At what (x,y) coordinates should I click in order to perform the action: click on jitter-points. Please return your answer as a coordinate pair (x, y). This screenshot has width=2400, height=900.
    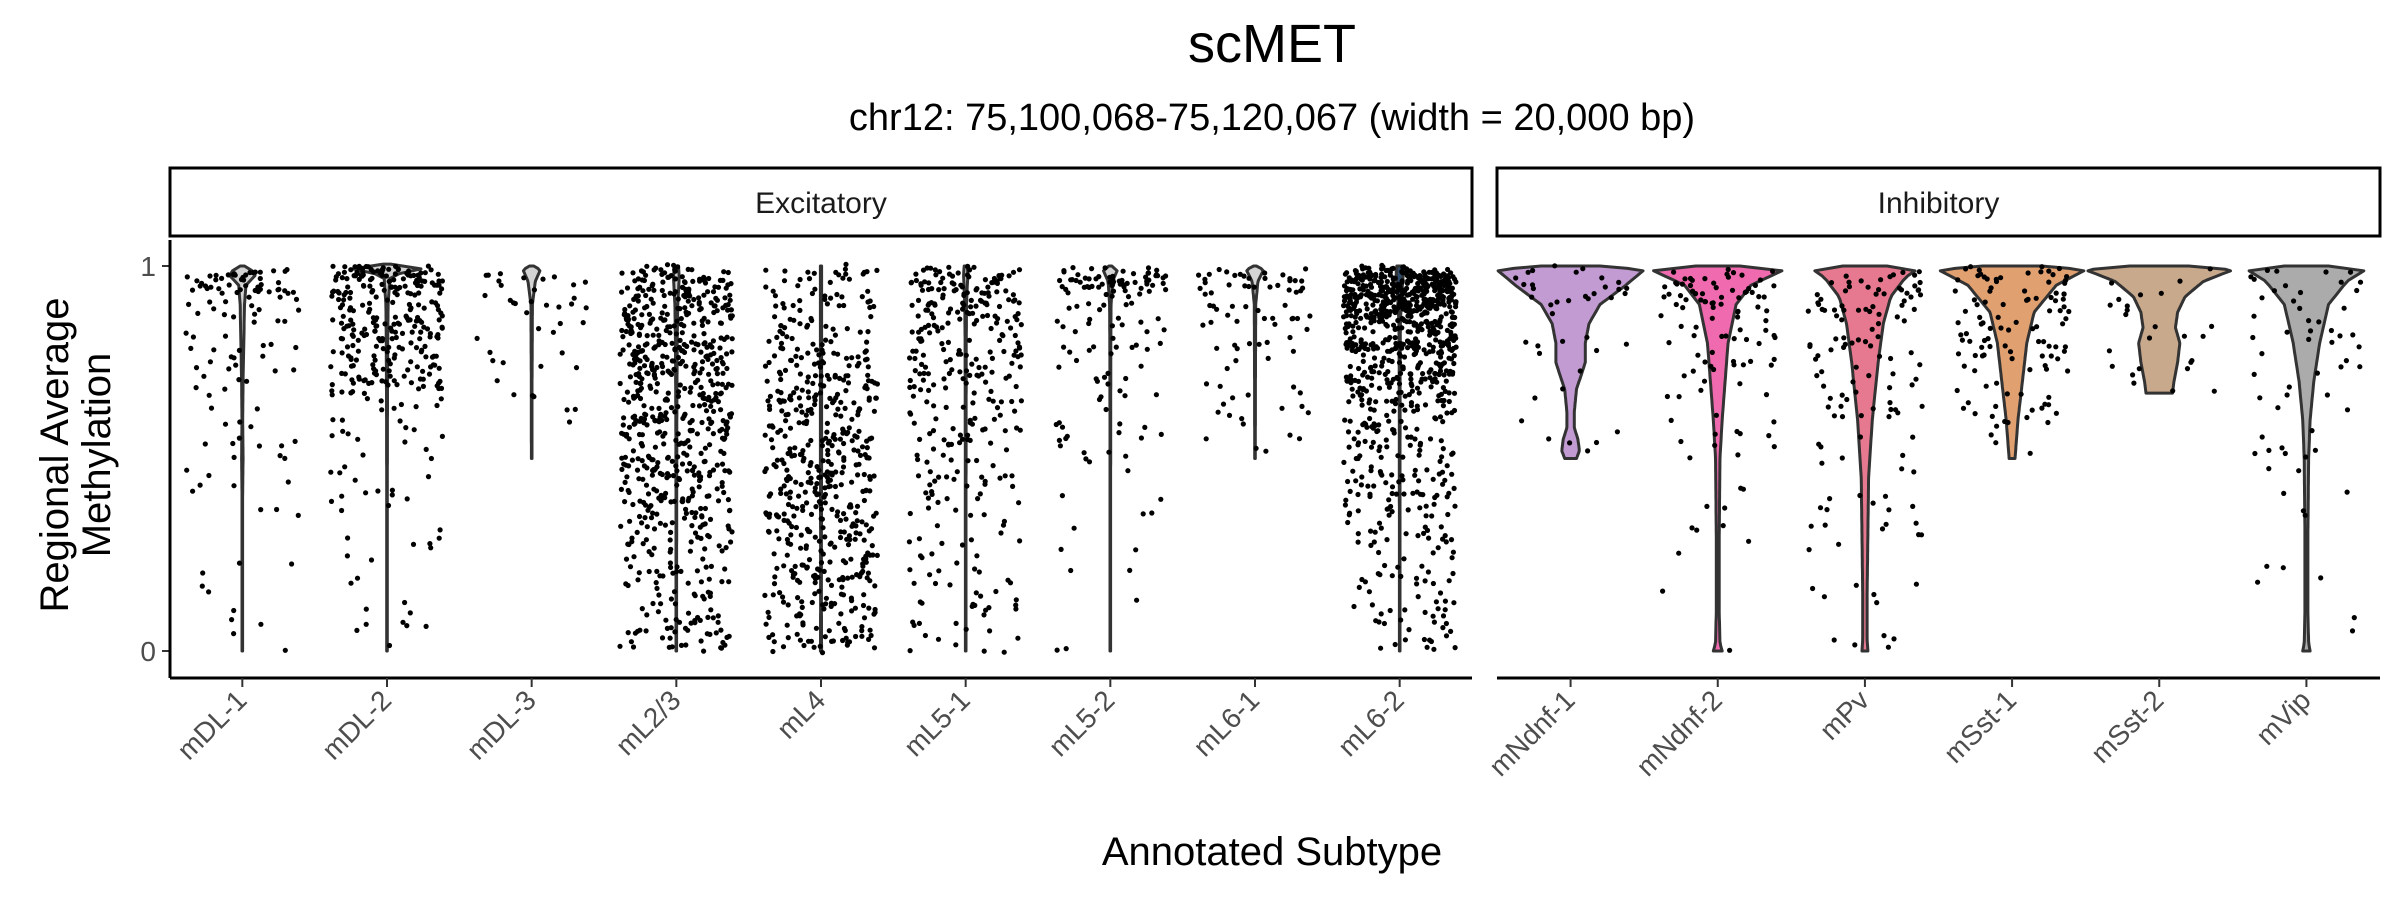
    Looking at the image, I should click on (965, 459).